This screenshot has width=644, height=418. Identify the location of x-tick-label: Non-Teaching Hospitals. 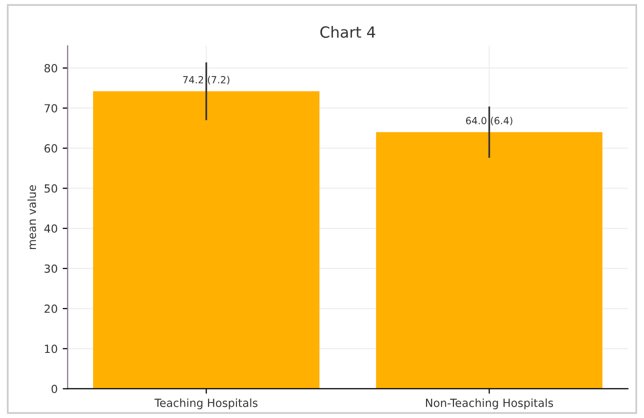
(490, 404).